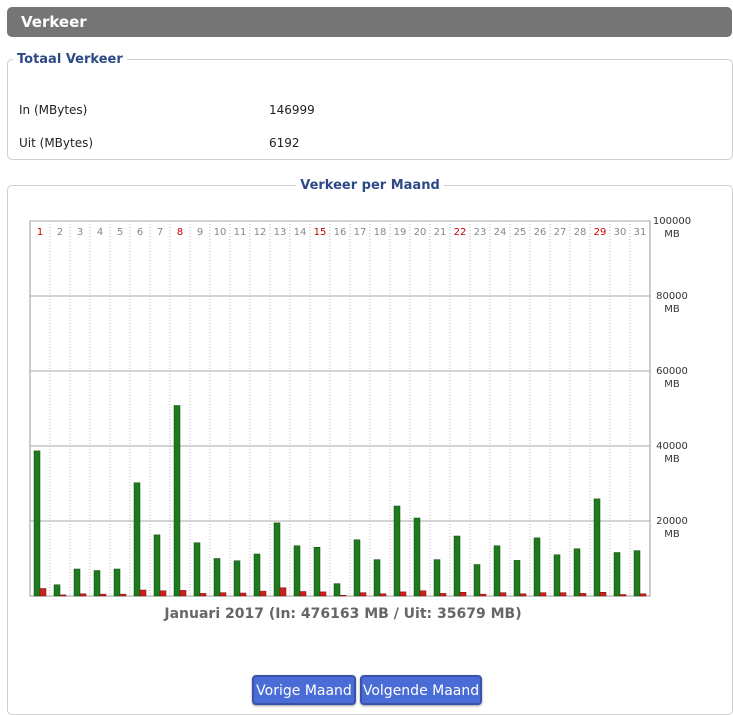 The width and height of the screenshot is (733, 715). I want to click on y-tick-value: 20000, so click(672, 521).